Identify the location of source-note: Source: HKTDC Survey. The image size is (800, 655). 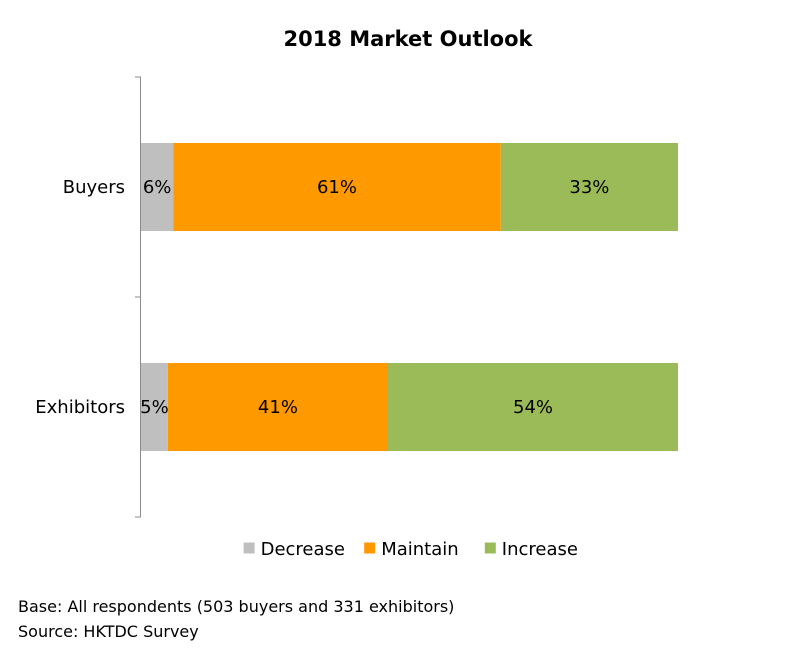
(108, 631).